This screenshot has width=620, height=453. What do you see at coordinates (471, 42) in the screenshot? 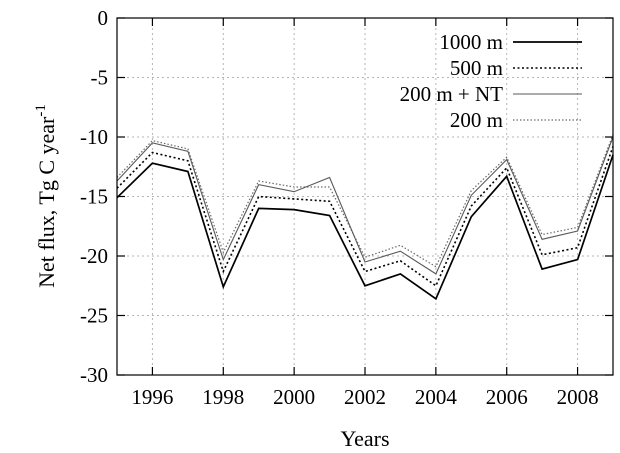
I see `legend-label: 1000 m` at bounding box center [471, 42].